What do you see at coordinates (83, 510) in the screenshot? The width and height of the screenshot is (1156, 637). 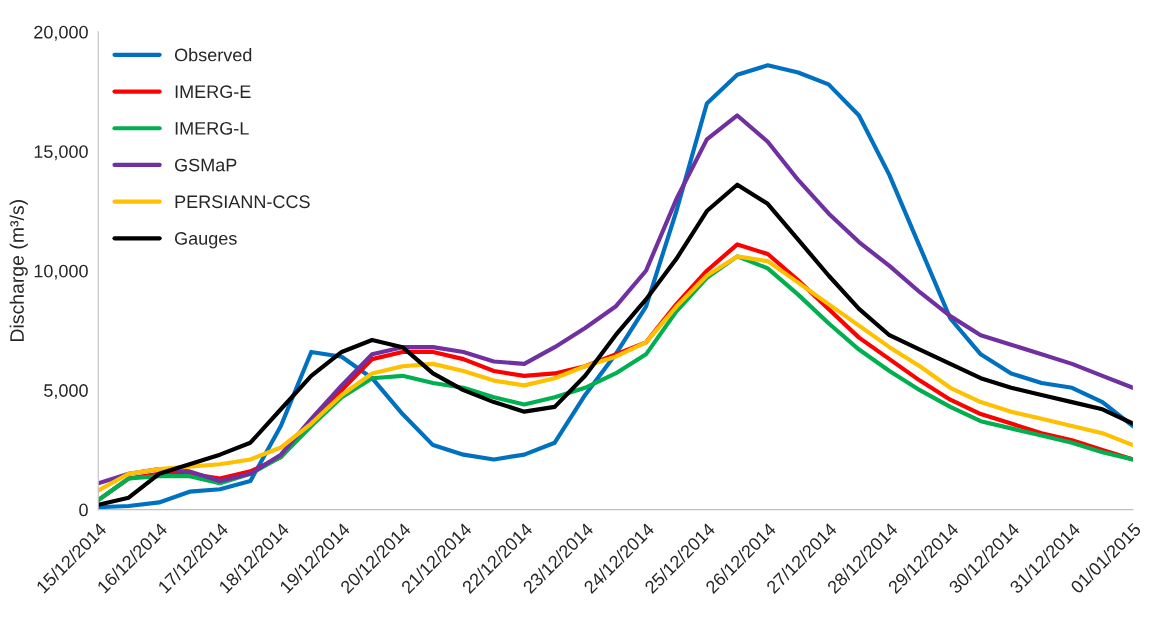 I see `y-tick-label: 0` at bounding box center [83, 510].